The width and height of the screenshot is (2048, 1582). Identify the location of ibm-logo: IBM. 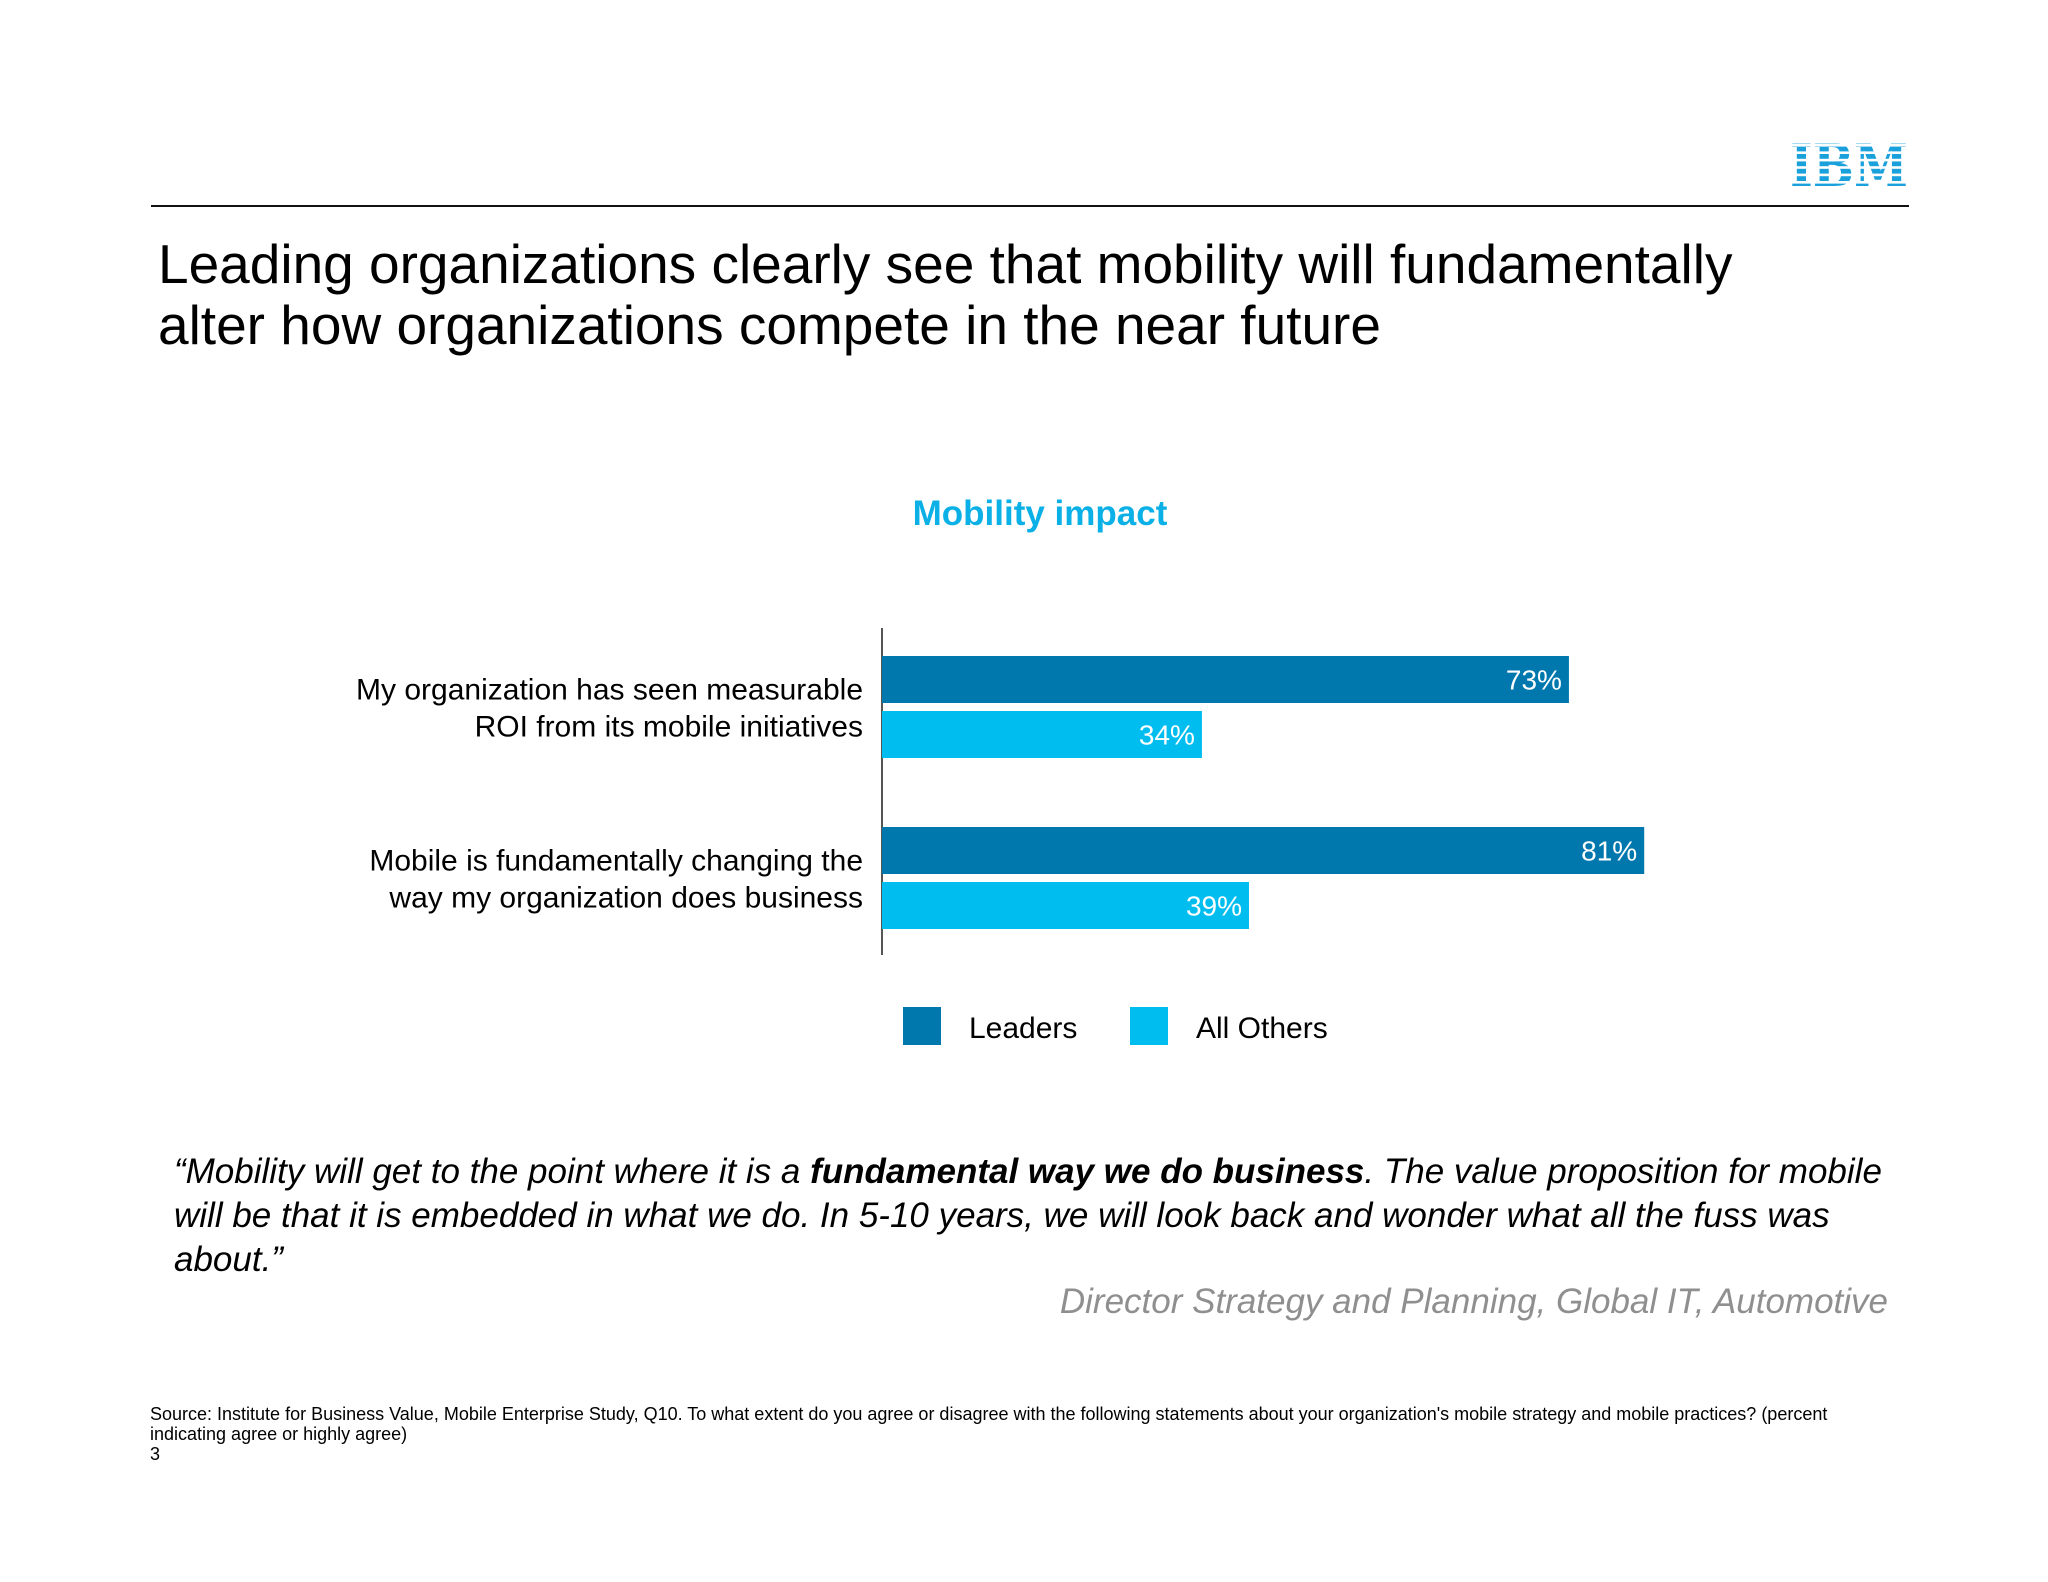
(1849, 164).